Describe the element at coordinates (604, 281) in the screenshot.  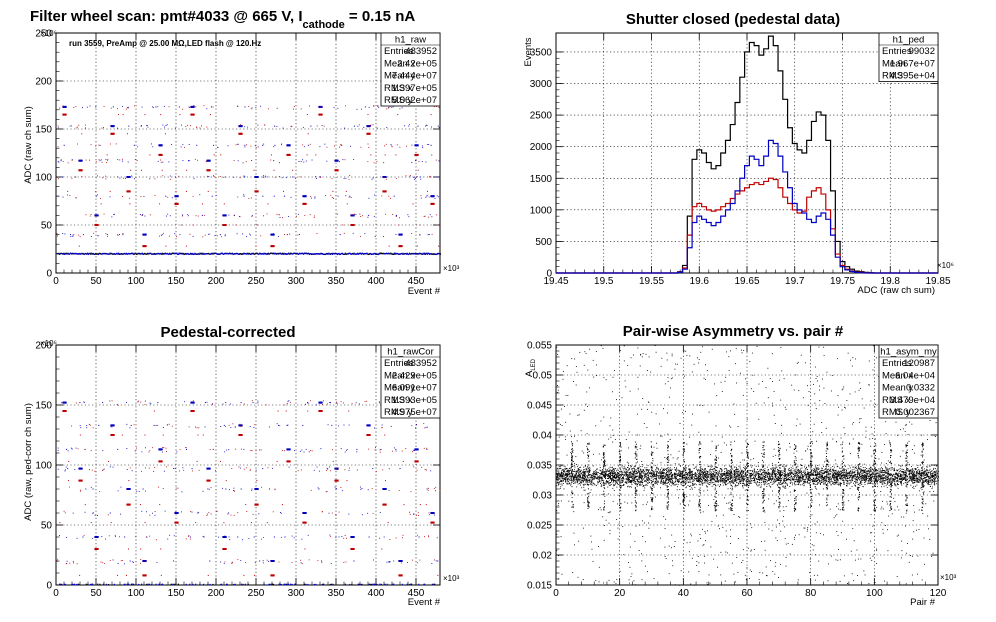
I see `ped-xtick-label: 19.5` at that location.